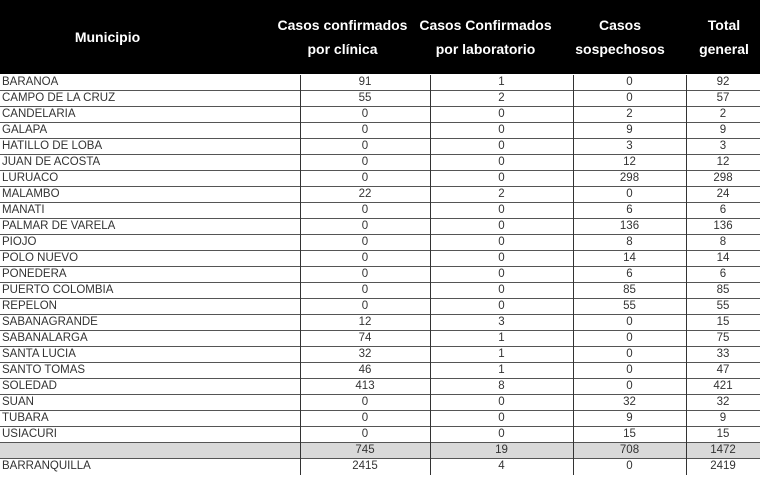 The image size is (760, 478). Describe the element at coordinates (629, 226) in the screenshot. I see `cell-sospechosos: 136` at that location.